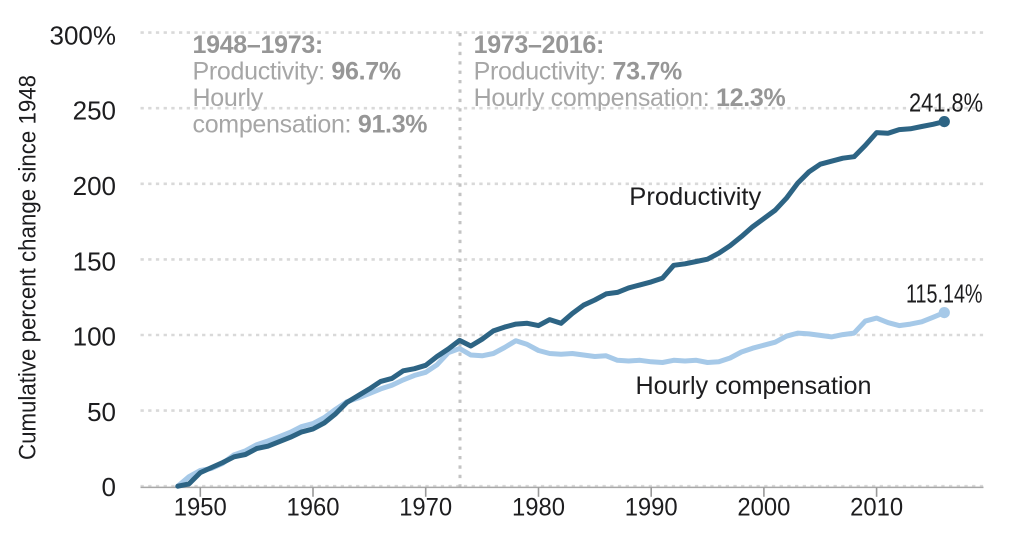  I want to click on svg-text: Productivity: 73.7%, so click(578, 72).